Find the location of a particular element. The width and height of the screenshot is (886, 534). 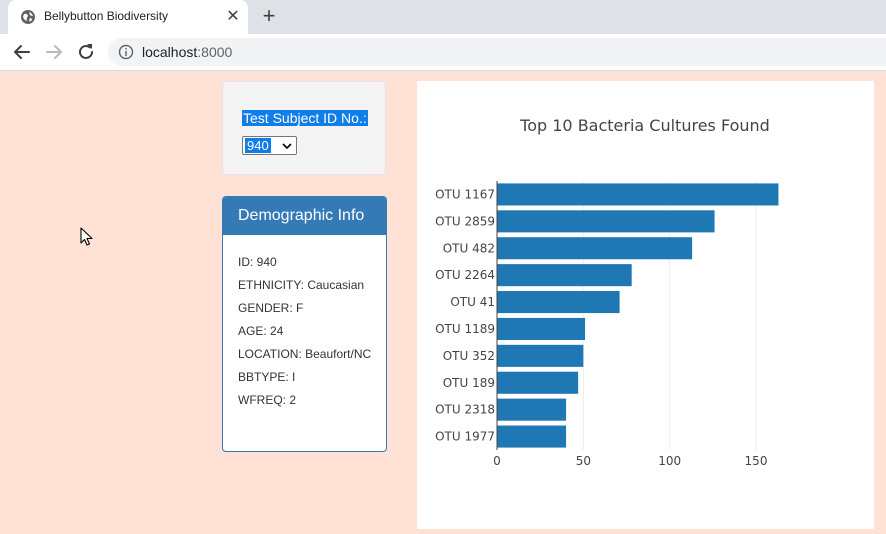

demographic-gender: GENDER: F is located at coordinates (271, 308).